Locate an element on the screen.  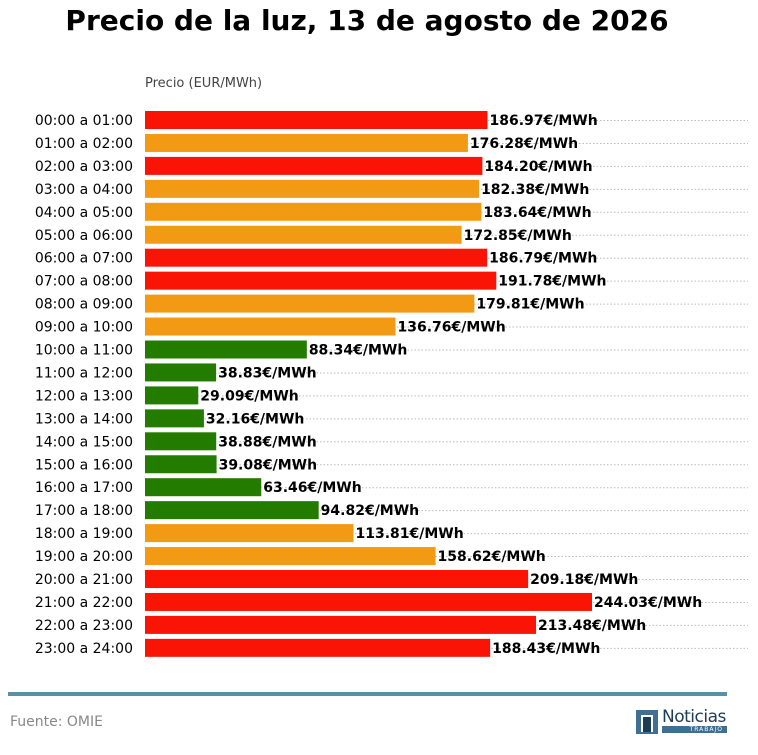
tick-label: 05:00 a 06:00 is located at coordinates (84, 236).